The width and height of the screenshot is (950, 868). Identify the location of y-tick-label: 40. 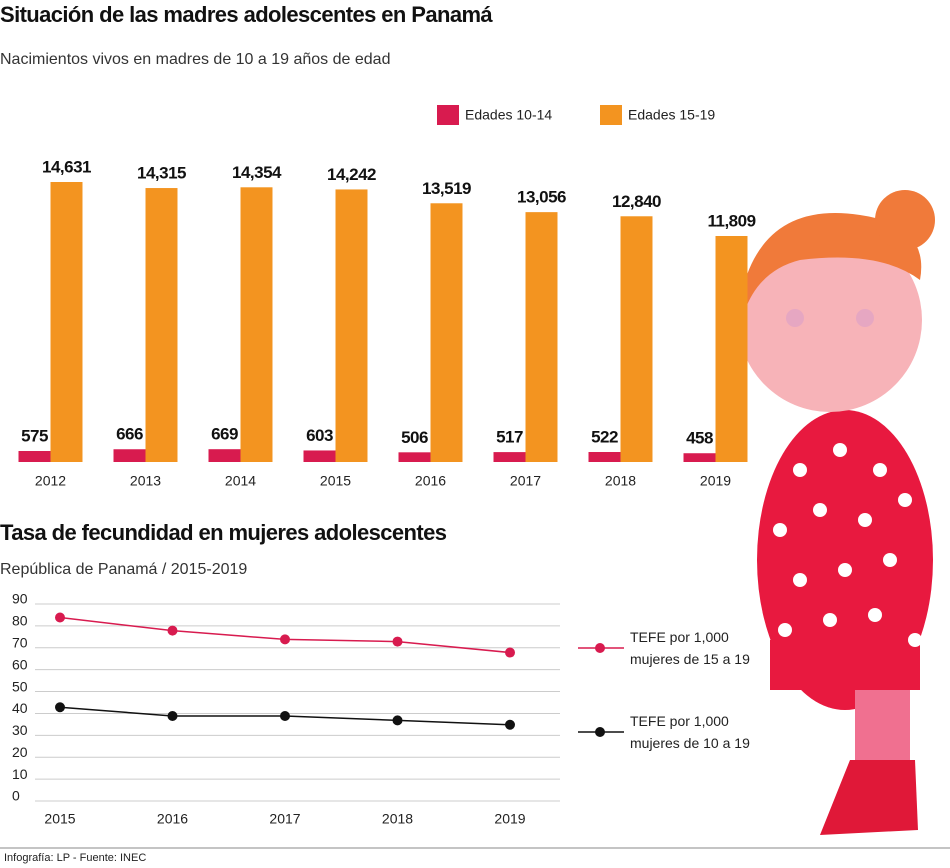
(20, 708).